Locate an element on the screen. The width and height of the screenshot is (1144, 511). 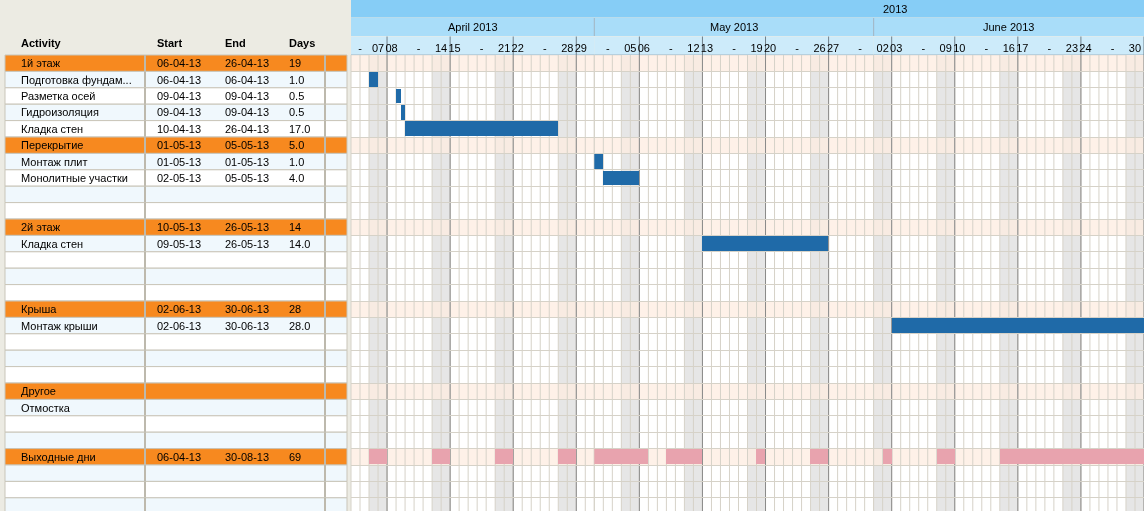
category-label: Start is located at coordinates (170, 43).